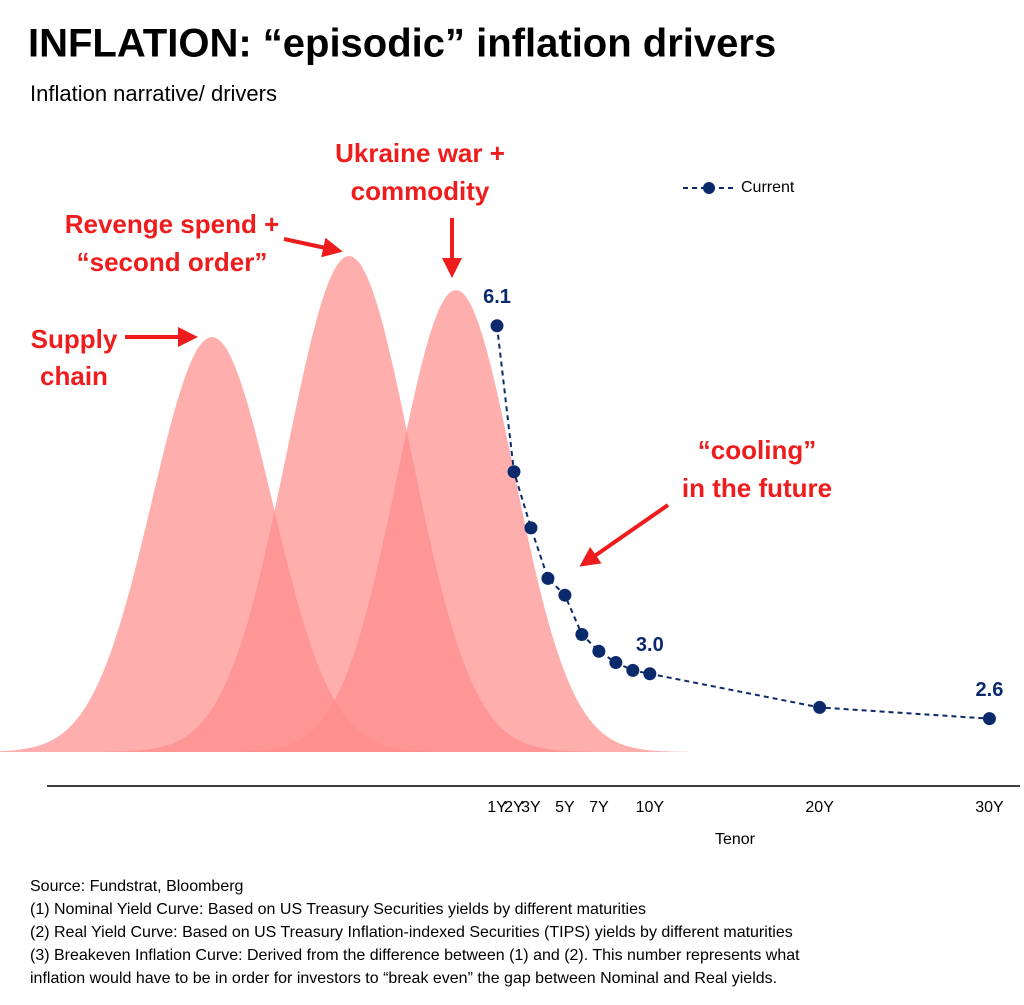 The image size is (1024, 1005). I want to click on footnote: Source: Fundstrat, Bloomberg, so click(136, 886).